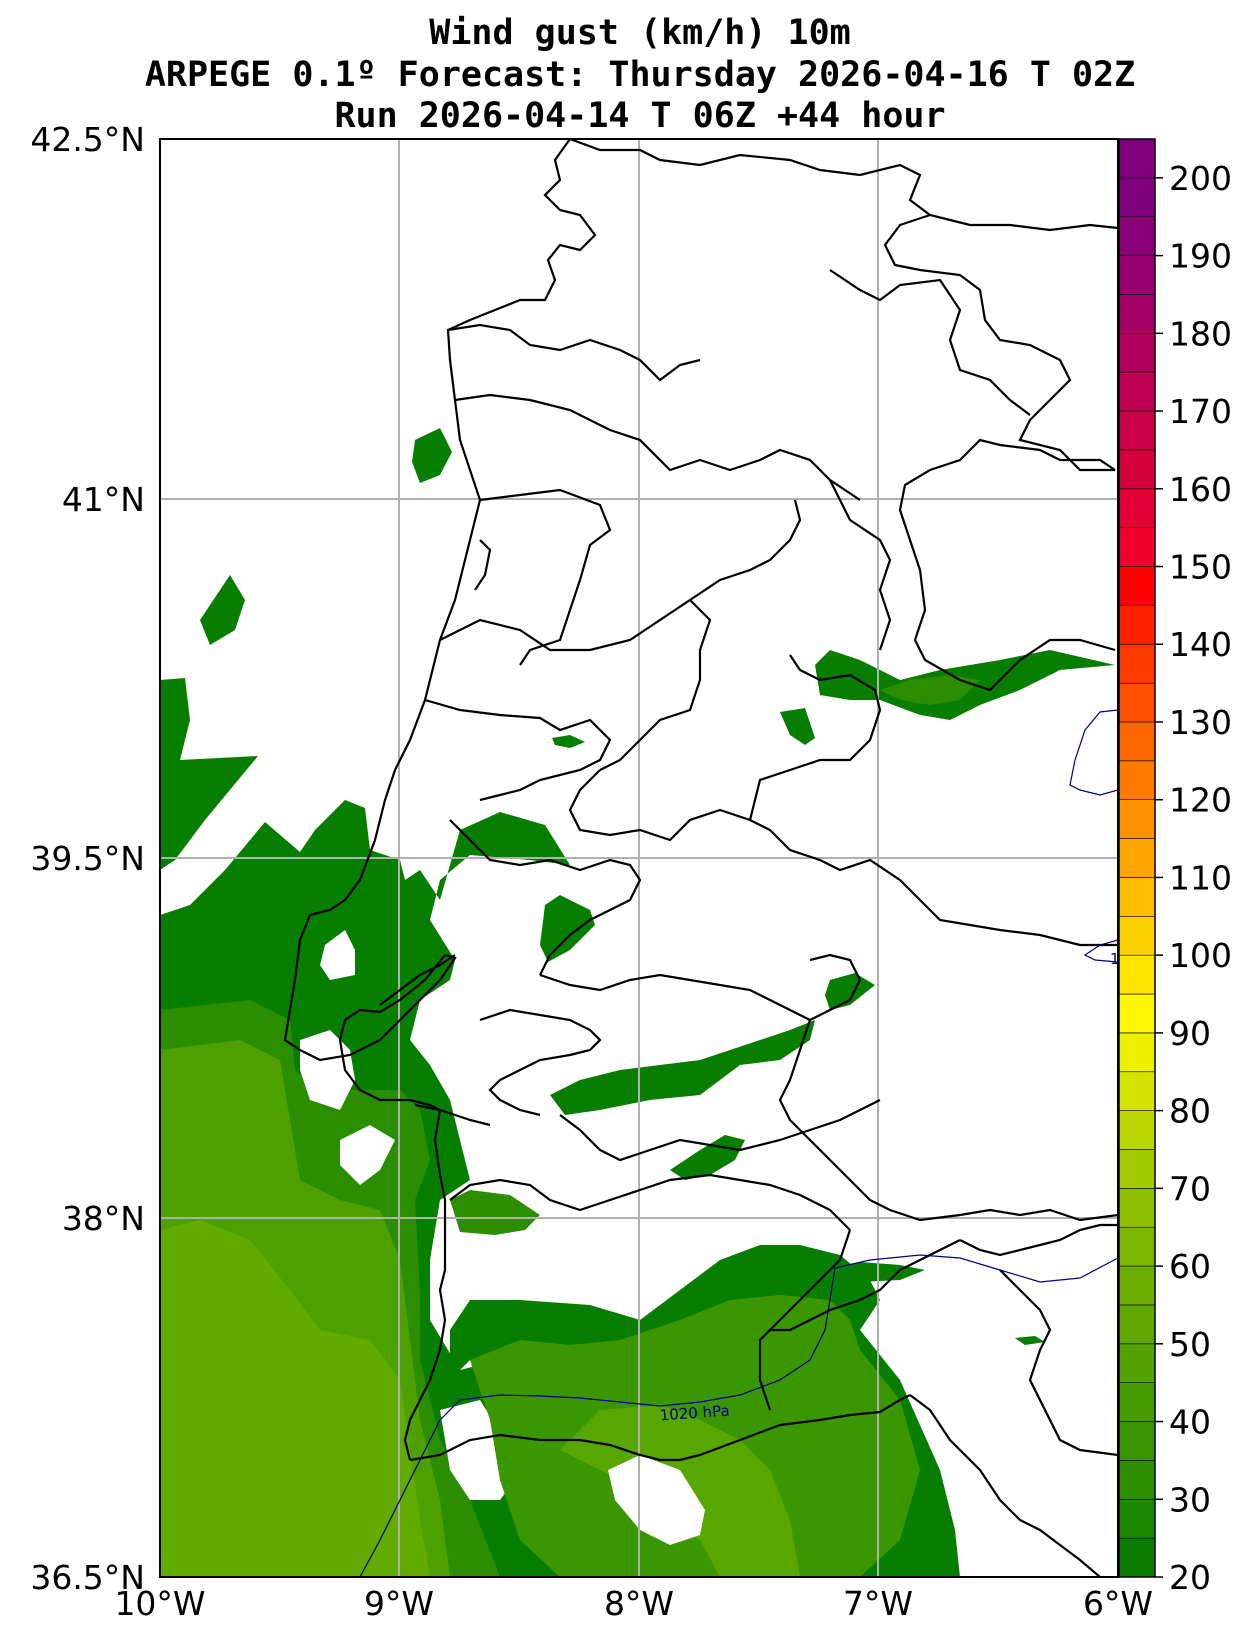 Image resolution: width=1259 pixels, height=1651 pixels. Describe the element at coordinates (1200, 411) in the screenshot. I see `colorbar-tick-label: 170` at that location.